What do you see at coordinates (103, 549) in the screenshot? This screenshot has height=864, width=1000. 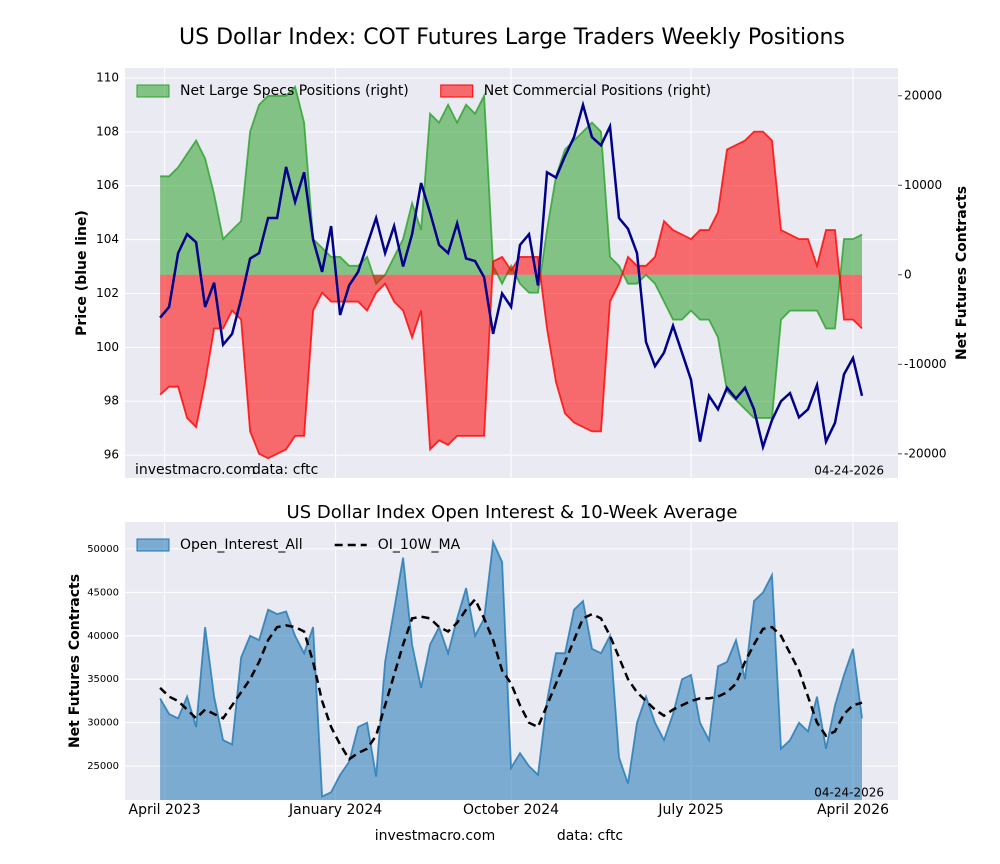 I see `y-tick-label: 50000` at bounding box center [103, 549].